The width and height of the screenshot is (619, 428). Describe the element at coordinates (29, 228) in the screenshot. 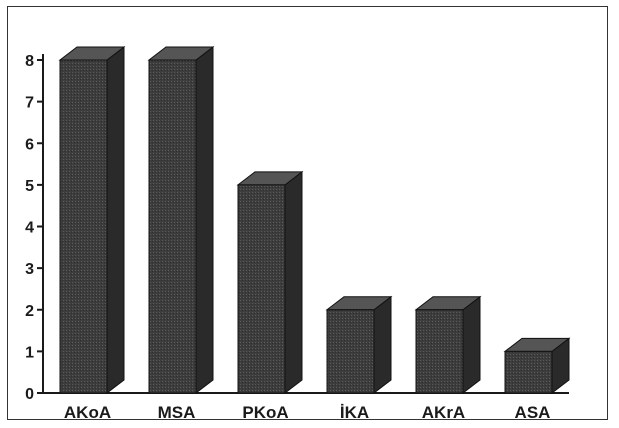

I see `y-tick-label: 4` at that location.